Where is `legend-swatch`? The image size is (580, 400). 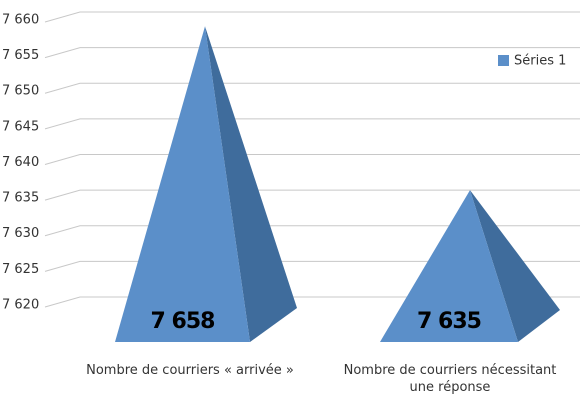
legend-swatch is located at coordinates (503, 60).